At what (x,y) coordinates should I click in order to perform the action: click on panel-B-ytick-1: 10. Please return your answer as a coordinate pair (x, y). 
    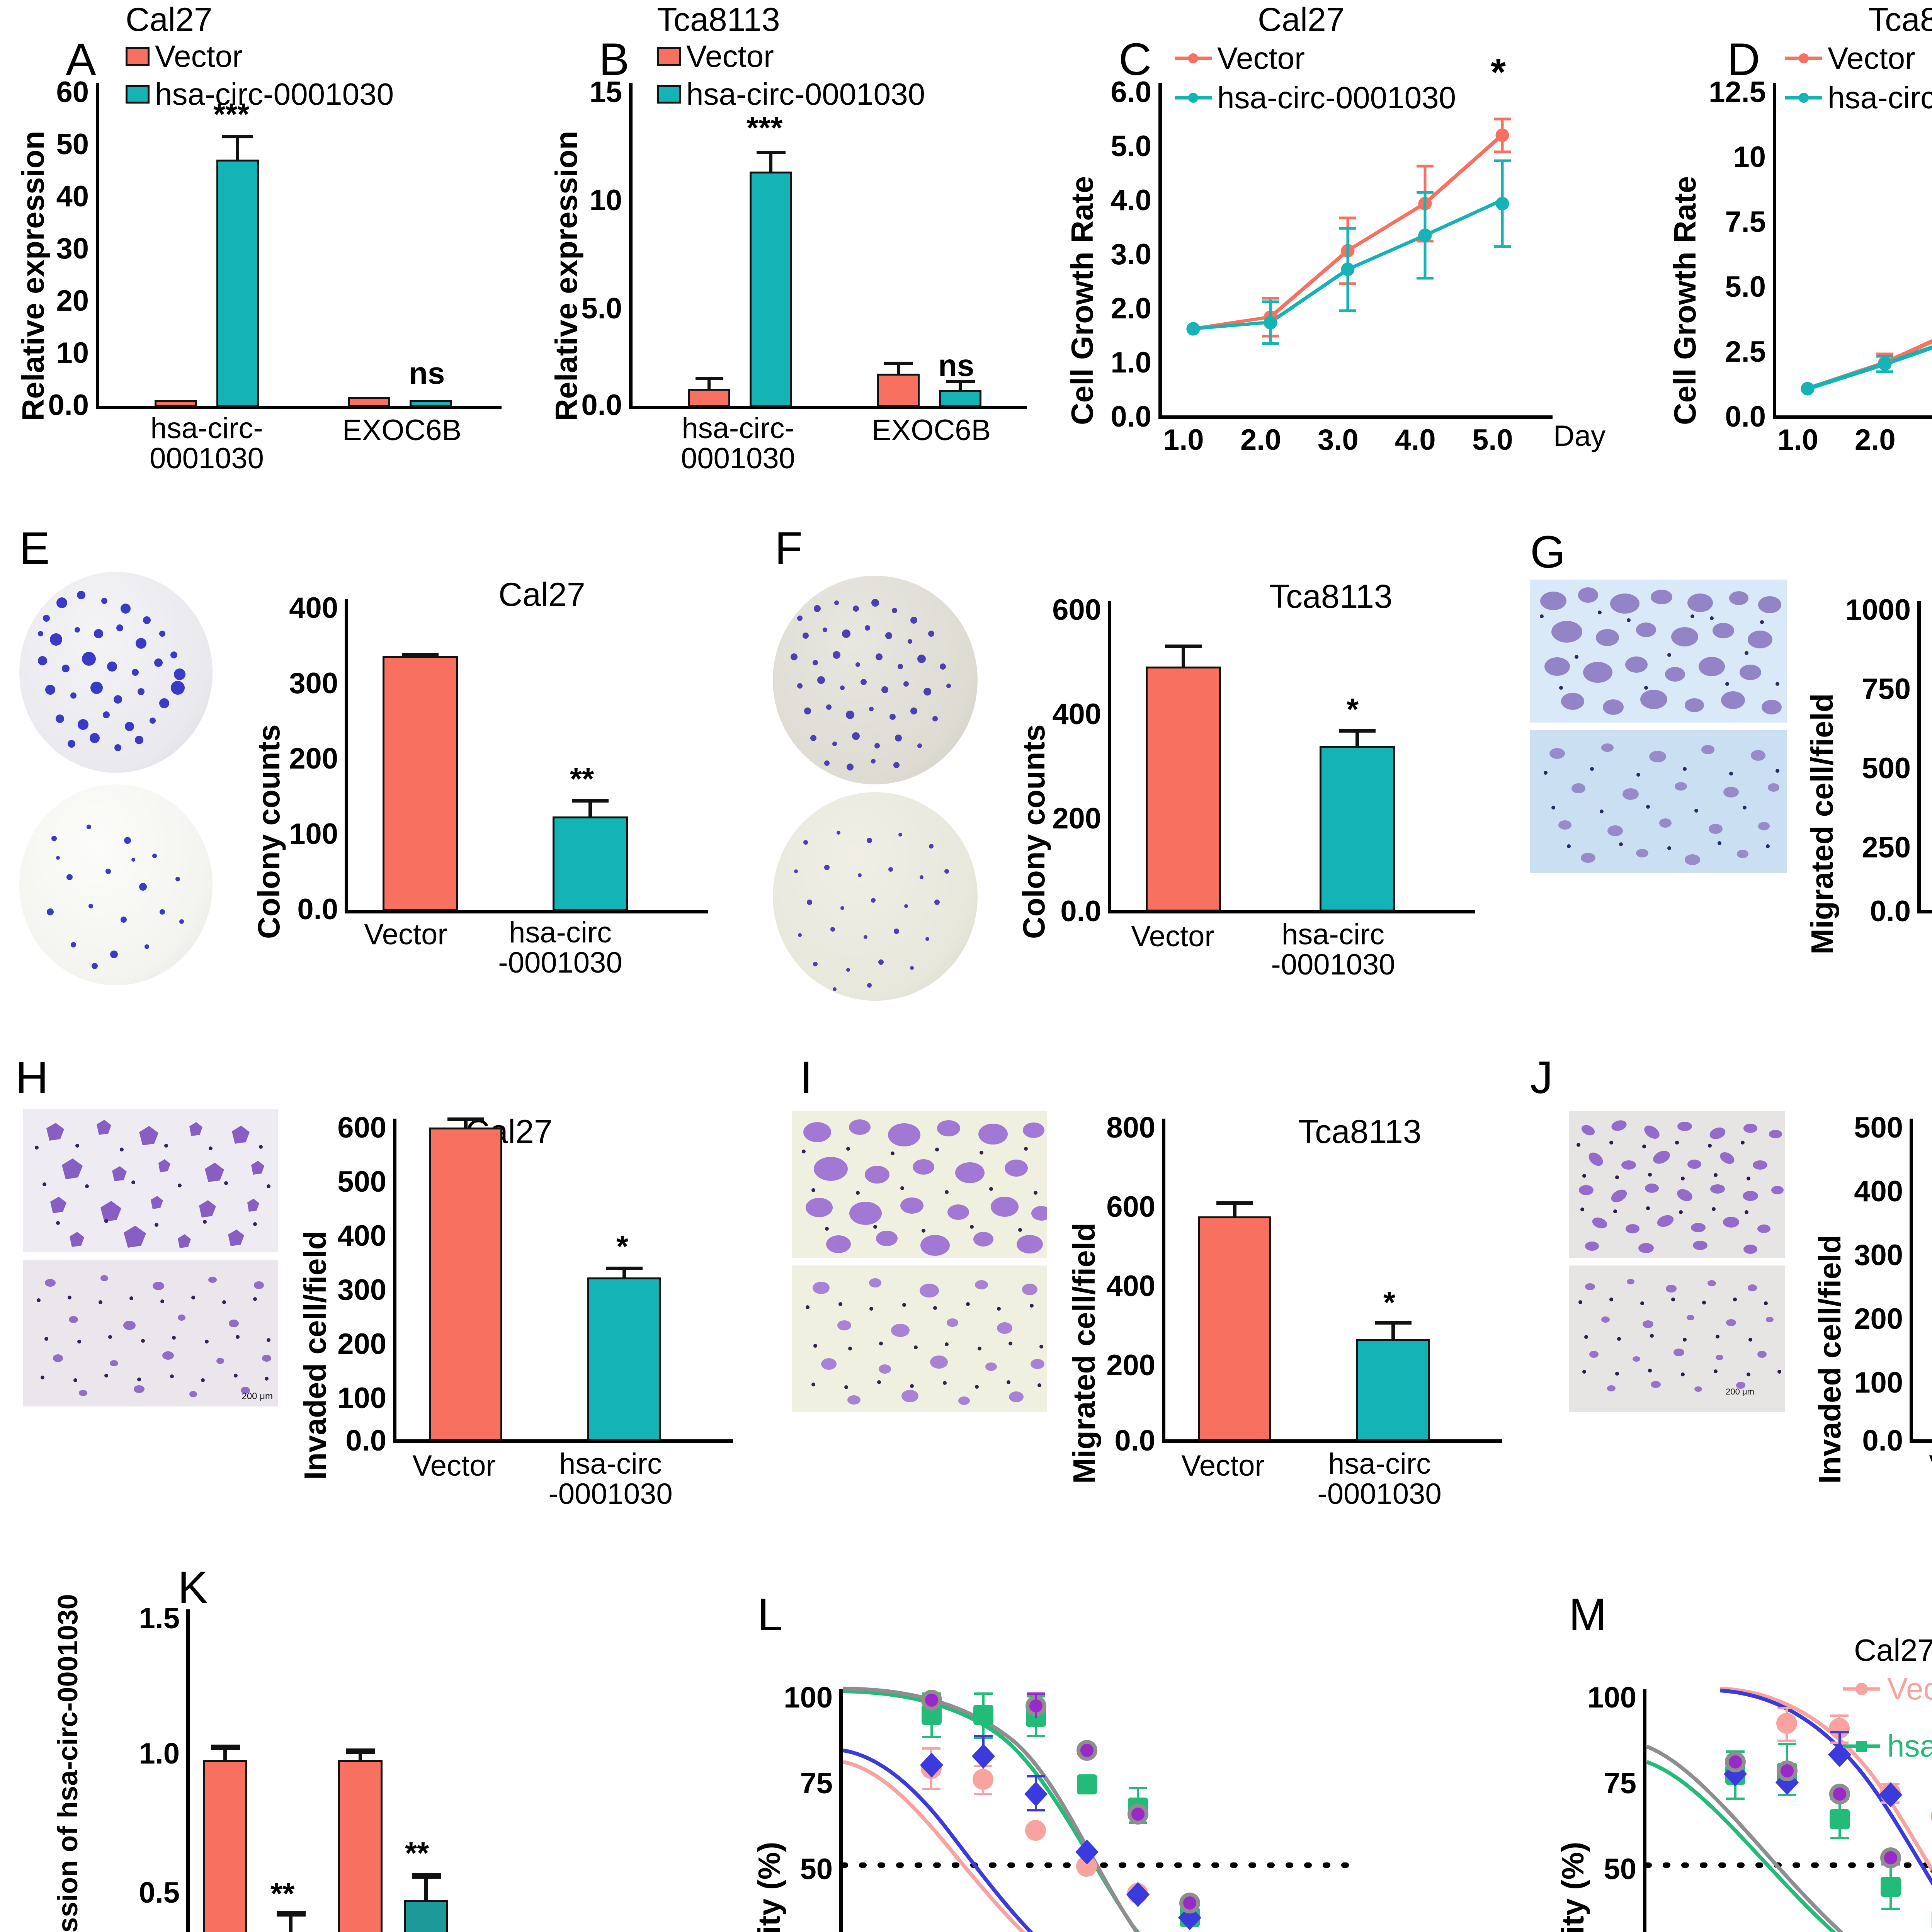
    Looking at the image, I should click on (606, 200).